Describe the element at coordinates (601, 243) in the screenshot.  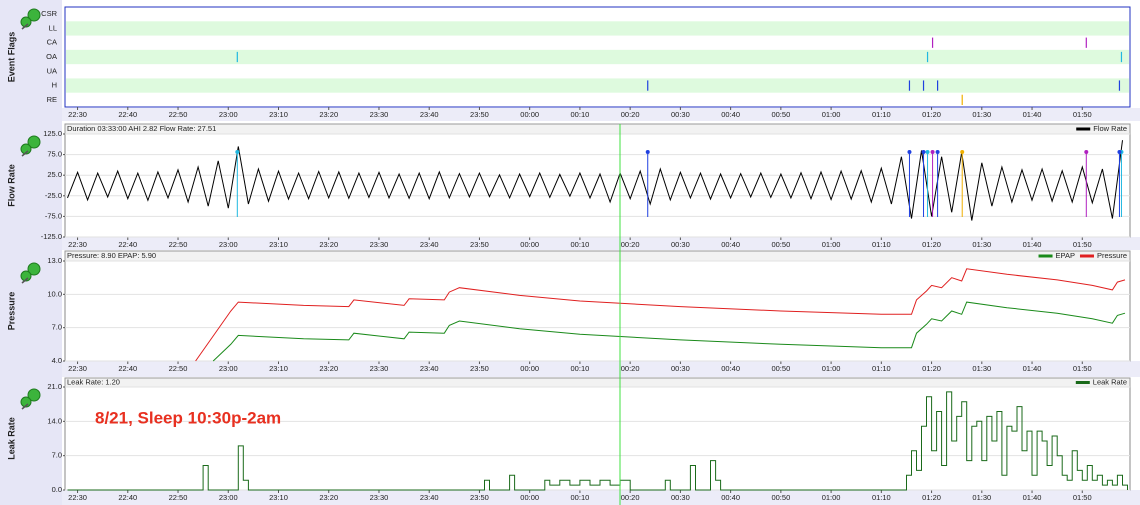
I see `axis-strip` at that location.